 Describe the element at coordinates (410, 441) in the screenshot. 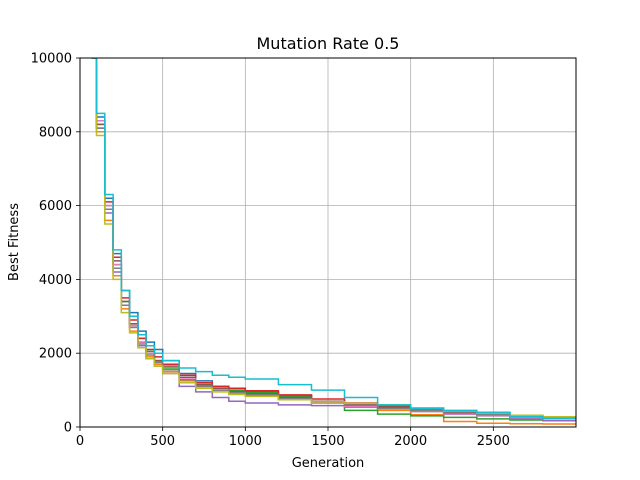

I see `x-tick-label: 2000` at that location.